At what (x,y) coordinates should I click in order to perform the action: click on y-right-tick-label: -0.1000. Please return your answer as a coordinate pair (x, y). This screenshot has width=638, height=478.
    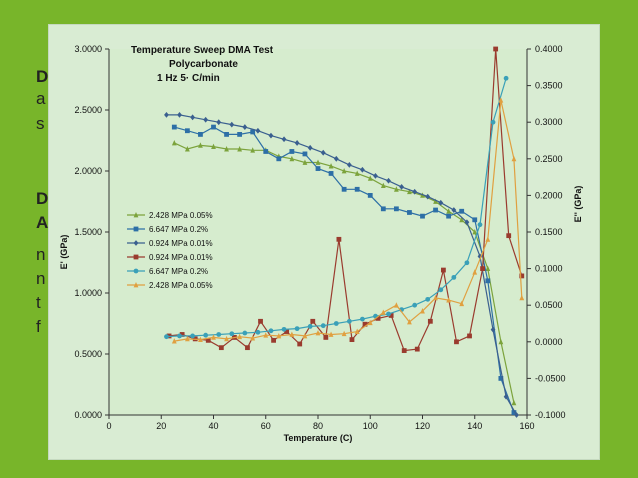
    Looking at the image, I should click on (550, 415).